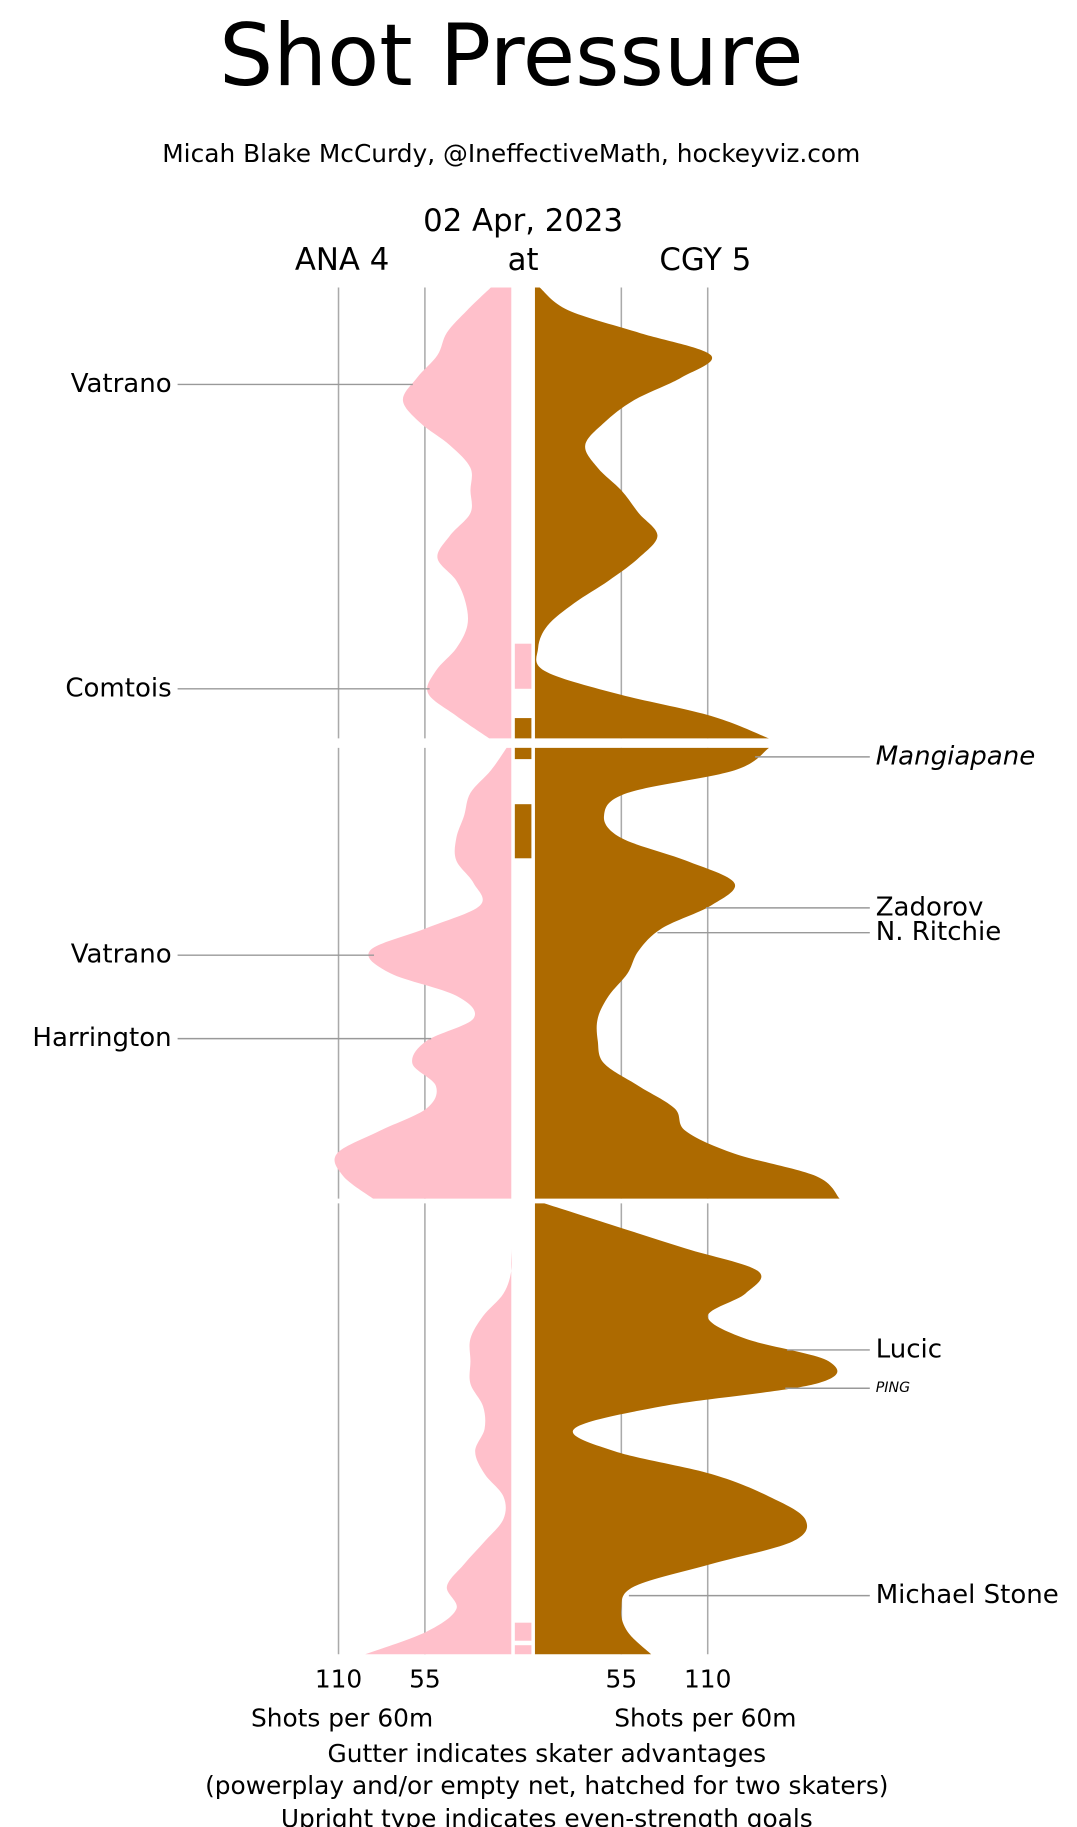  What do you see at coordinates (511, 56) in the screenshot?
I see `chart-title: Shot Pressure` at bounding box center [511, 56].